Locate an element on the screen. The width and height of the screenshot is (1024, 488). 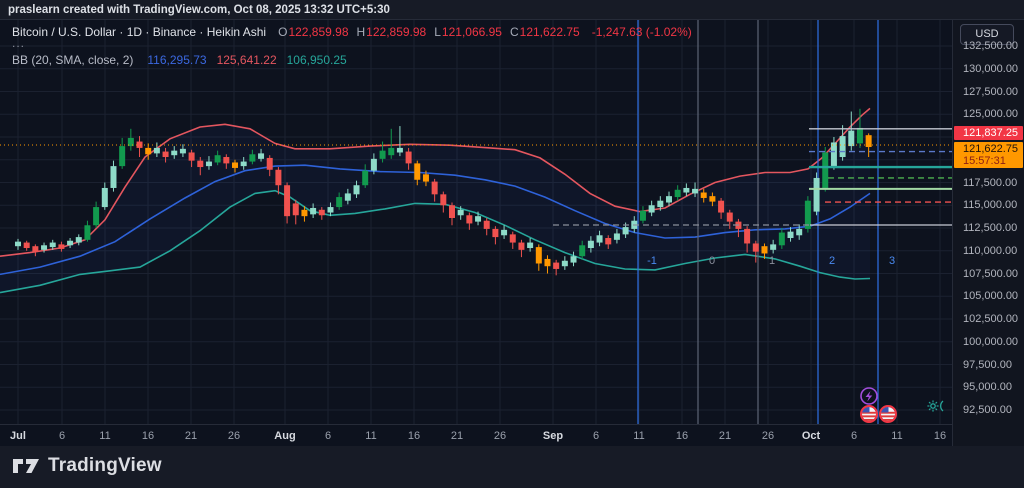
tradingview-logo: TradingView is located at coordinates (87, 466).